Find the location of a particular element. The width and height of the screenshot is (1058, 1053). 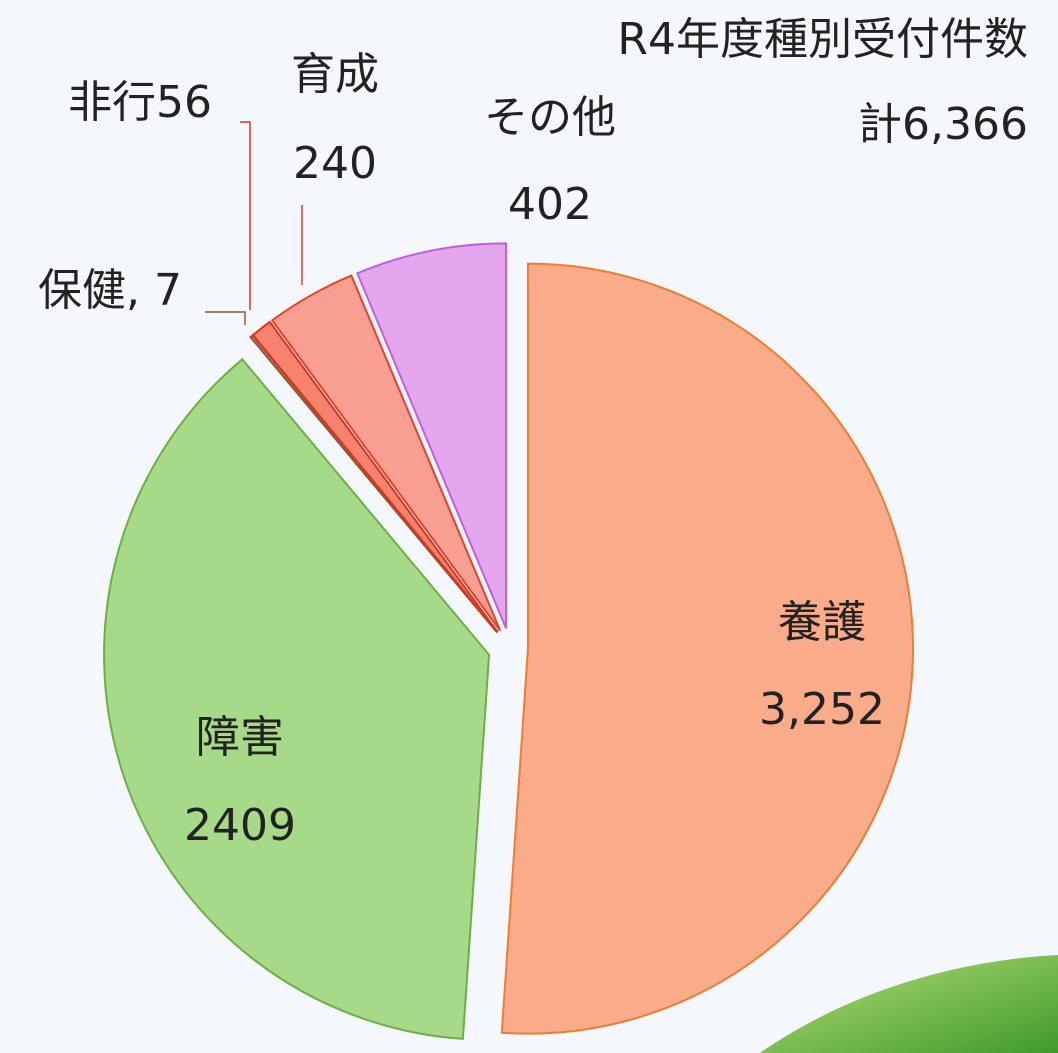

value-label: , 7 is located at coordinates (154, 290).